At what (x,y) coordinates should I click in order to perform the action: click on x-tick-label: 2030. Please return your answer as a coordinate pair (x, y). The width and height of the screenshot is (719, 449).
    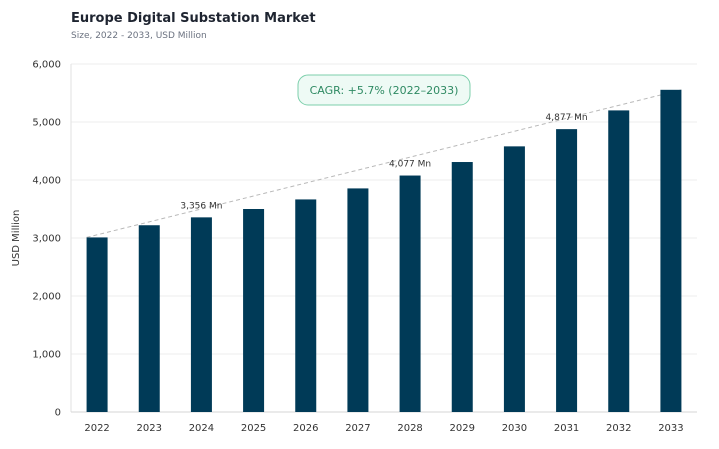
    Looking at the image, I should click on (514, 428).